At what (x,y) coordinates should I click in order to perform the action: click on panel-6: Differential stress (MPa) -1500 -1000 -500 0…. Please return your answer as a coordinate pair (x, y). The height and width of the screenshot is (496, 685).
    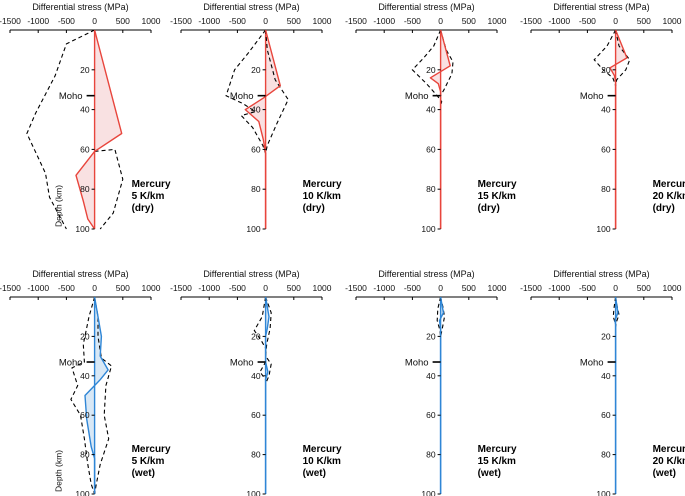
    Looking at the image, I should click on (431, 382).